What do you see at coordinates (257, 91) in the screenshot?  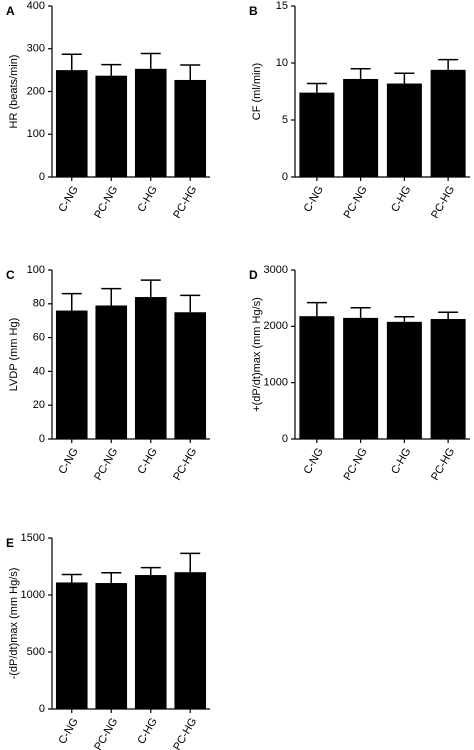 I see `y-axis-label: CF (ml/min)` at bounding box center [257, 91].